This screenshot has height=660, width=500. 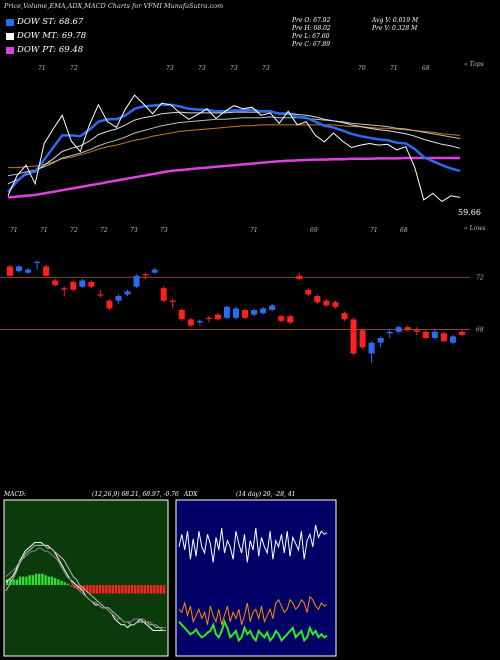 What do you see at coordinates (480, 329) in the screenshot?
I see `level-label: 68` at bounding box center [480, 329].